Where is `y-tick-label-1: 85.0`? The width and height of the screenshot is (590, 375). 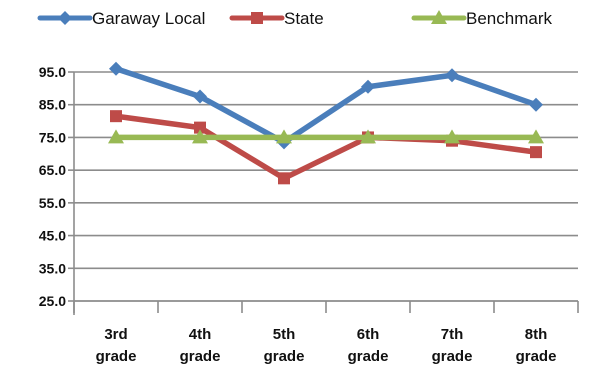
y-tick-label-1: 85.0 is located at coordinates (52, 105).